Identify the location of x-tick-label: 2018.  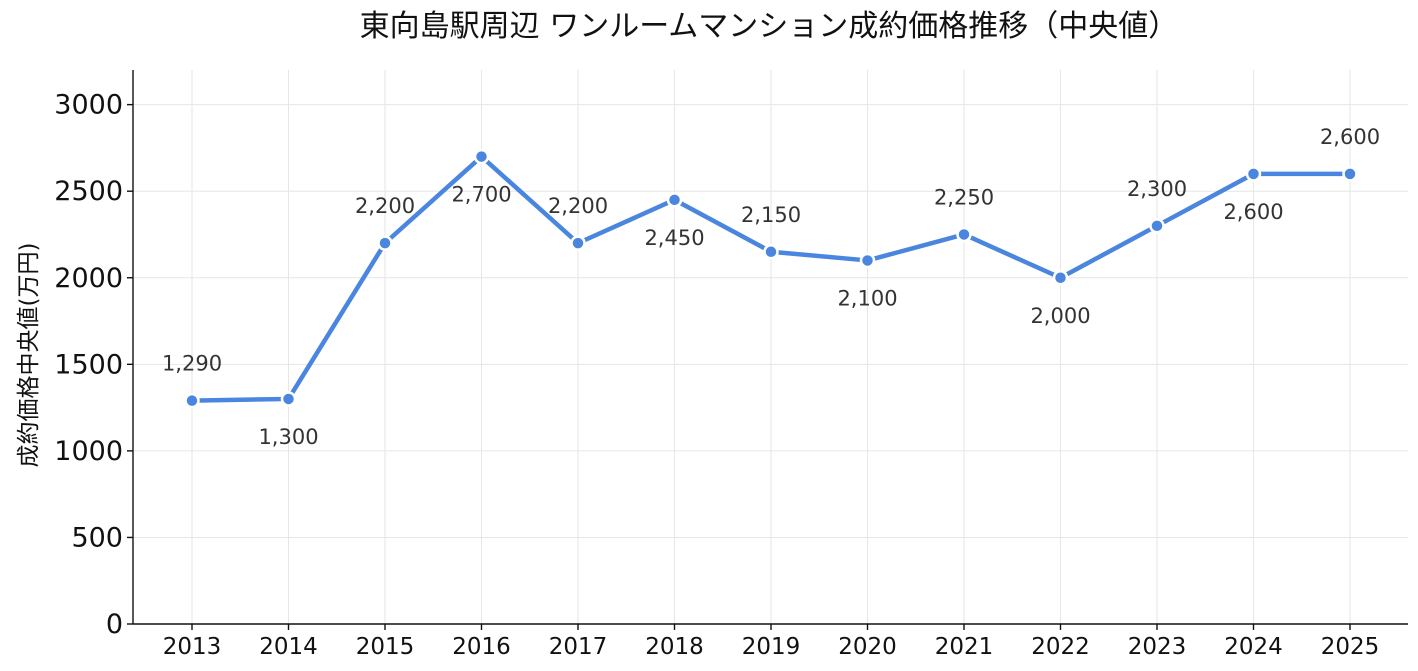
(674, 647).